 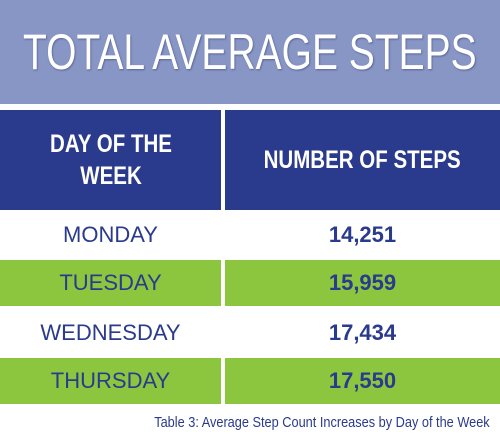 I want to click on day: TUESDAY, so click(x=110, y=282).